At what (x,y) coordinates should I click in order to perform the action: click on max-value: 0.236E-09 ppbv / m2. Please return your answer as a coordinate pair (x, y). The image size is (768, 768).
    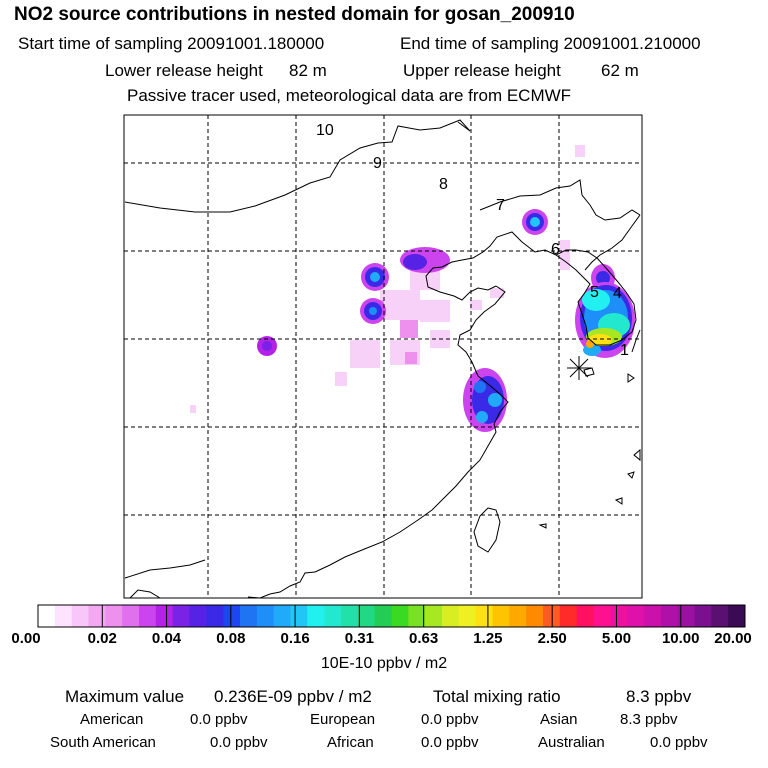
    Looking at the image, I should click on (293, 696).